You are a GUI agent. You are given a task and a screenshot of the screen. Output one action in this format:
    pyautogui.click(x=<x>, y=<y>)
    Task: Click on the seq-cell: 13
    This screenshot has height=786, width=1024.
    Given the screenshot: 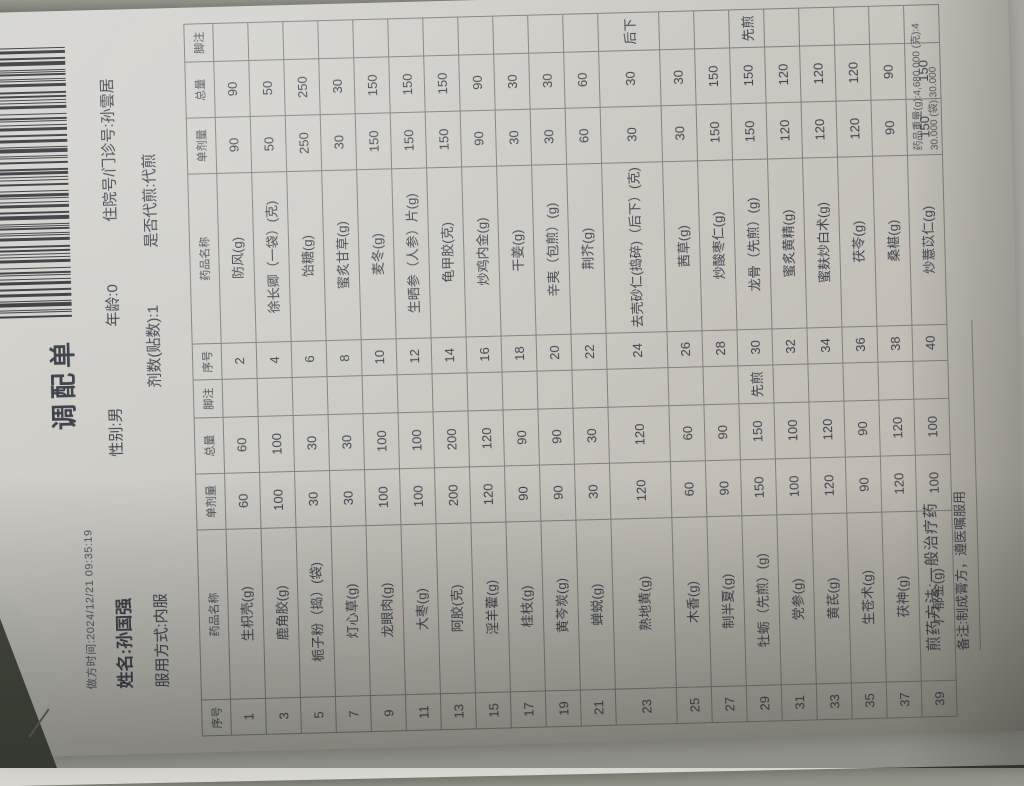 What is the action you would take?
    pyautogui.click(x=458, y=711)
    